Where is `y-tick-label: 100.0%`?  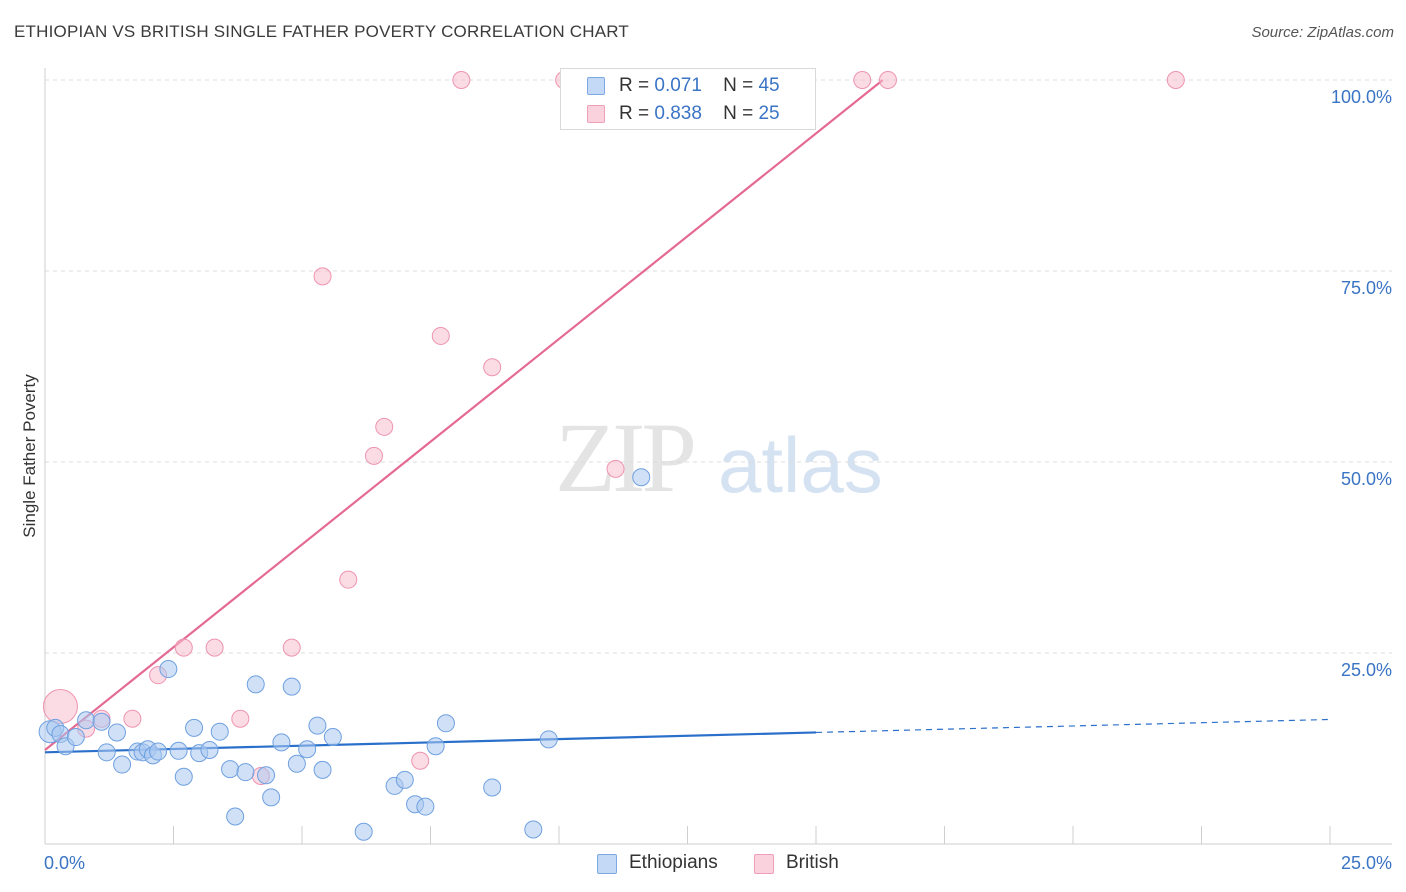 y-tick-label: 100.0% is located at coordinates (1361, 97).